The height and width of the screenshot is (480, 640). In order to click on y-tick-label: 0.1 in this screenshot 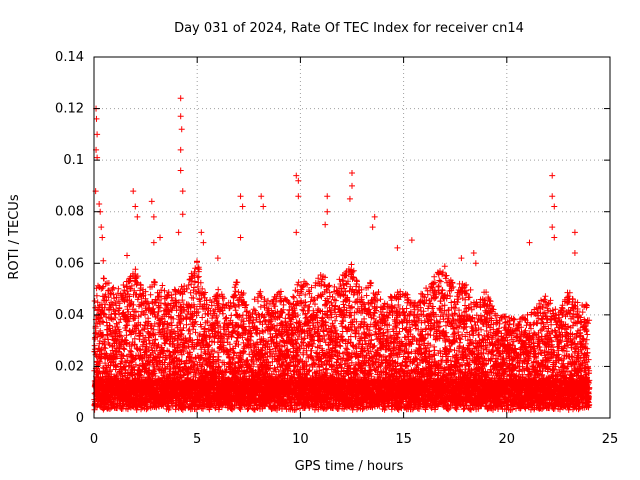, I will do `click(73, 160)`.